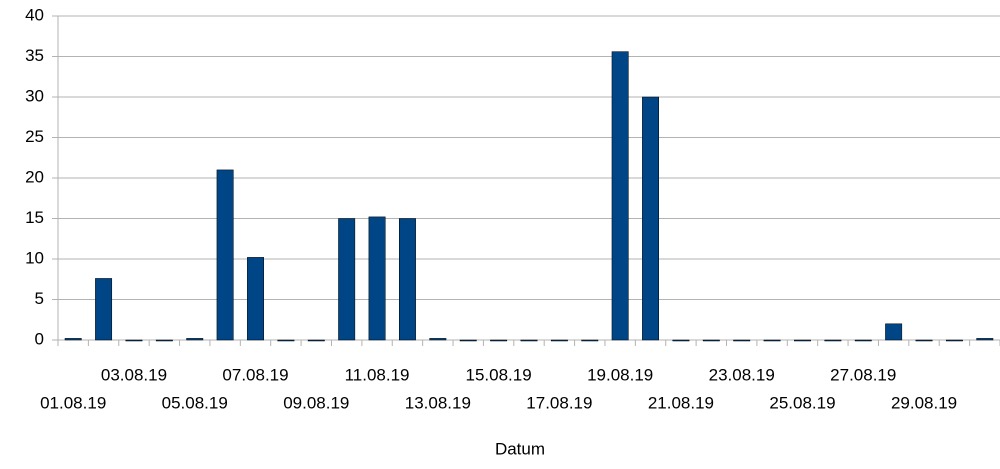 The image size is (1000, 469). Describe the element at coordinates (34, 136) in the screenshot. I see `y-tick-label: 25` at that location.